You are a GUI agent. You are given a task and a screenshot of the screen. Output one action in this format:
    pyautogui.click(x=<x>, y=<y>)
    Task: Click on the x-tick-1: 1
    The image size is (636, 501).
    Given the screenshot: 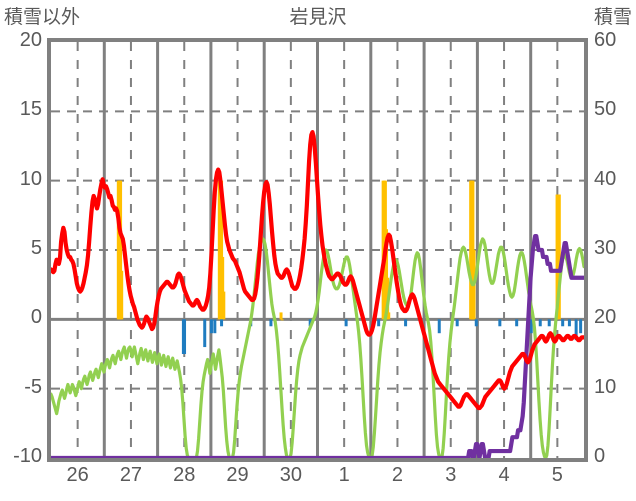 What is the action you would take?
    pyautogui.click(x=344, y=475)
    